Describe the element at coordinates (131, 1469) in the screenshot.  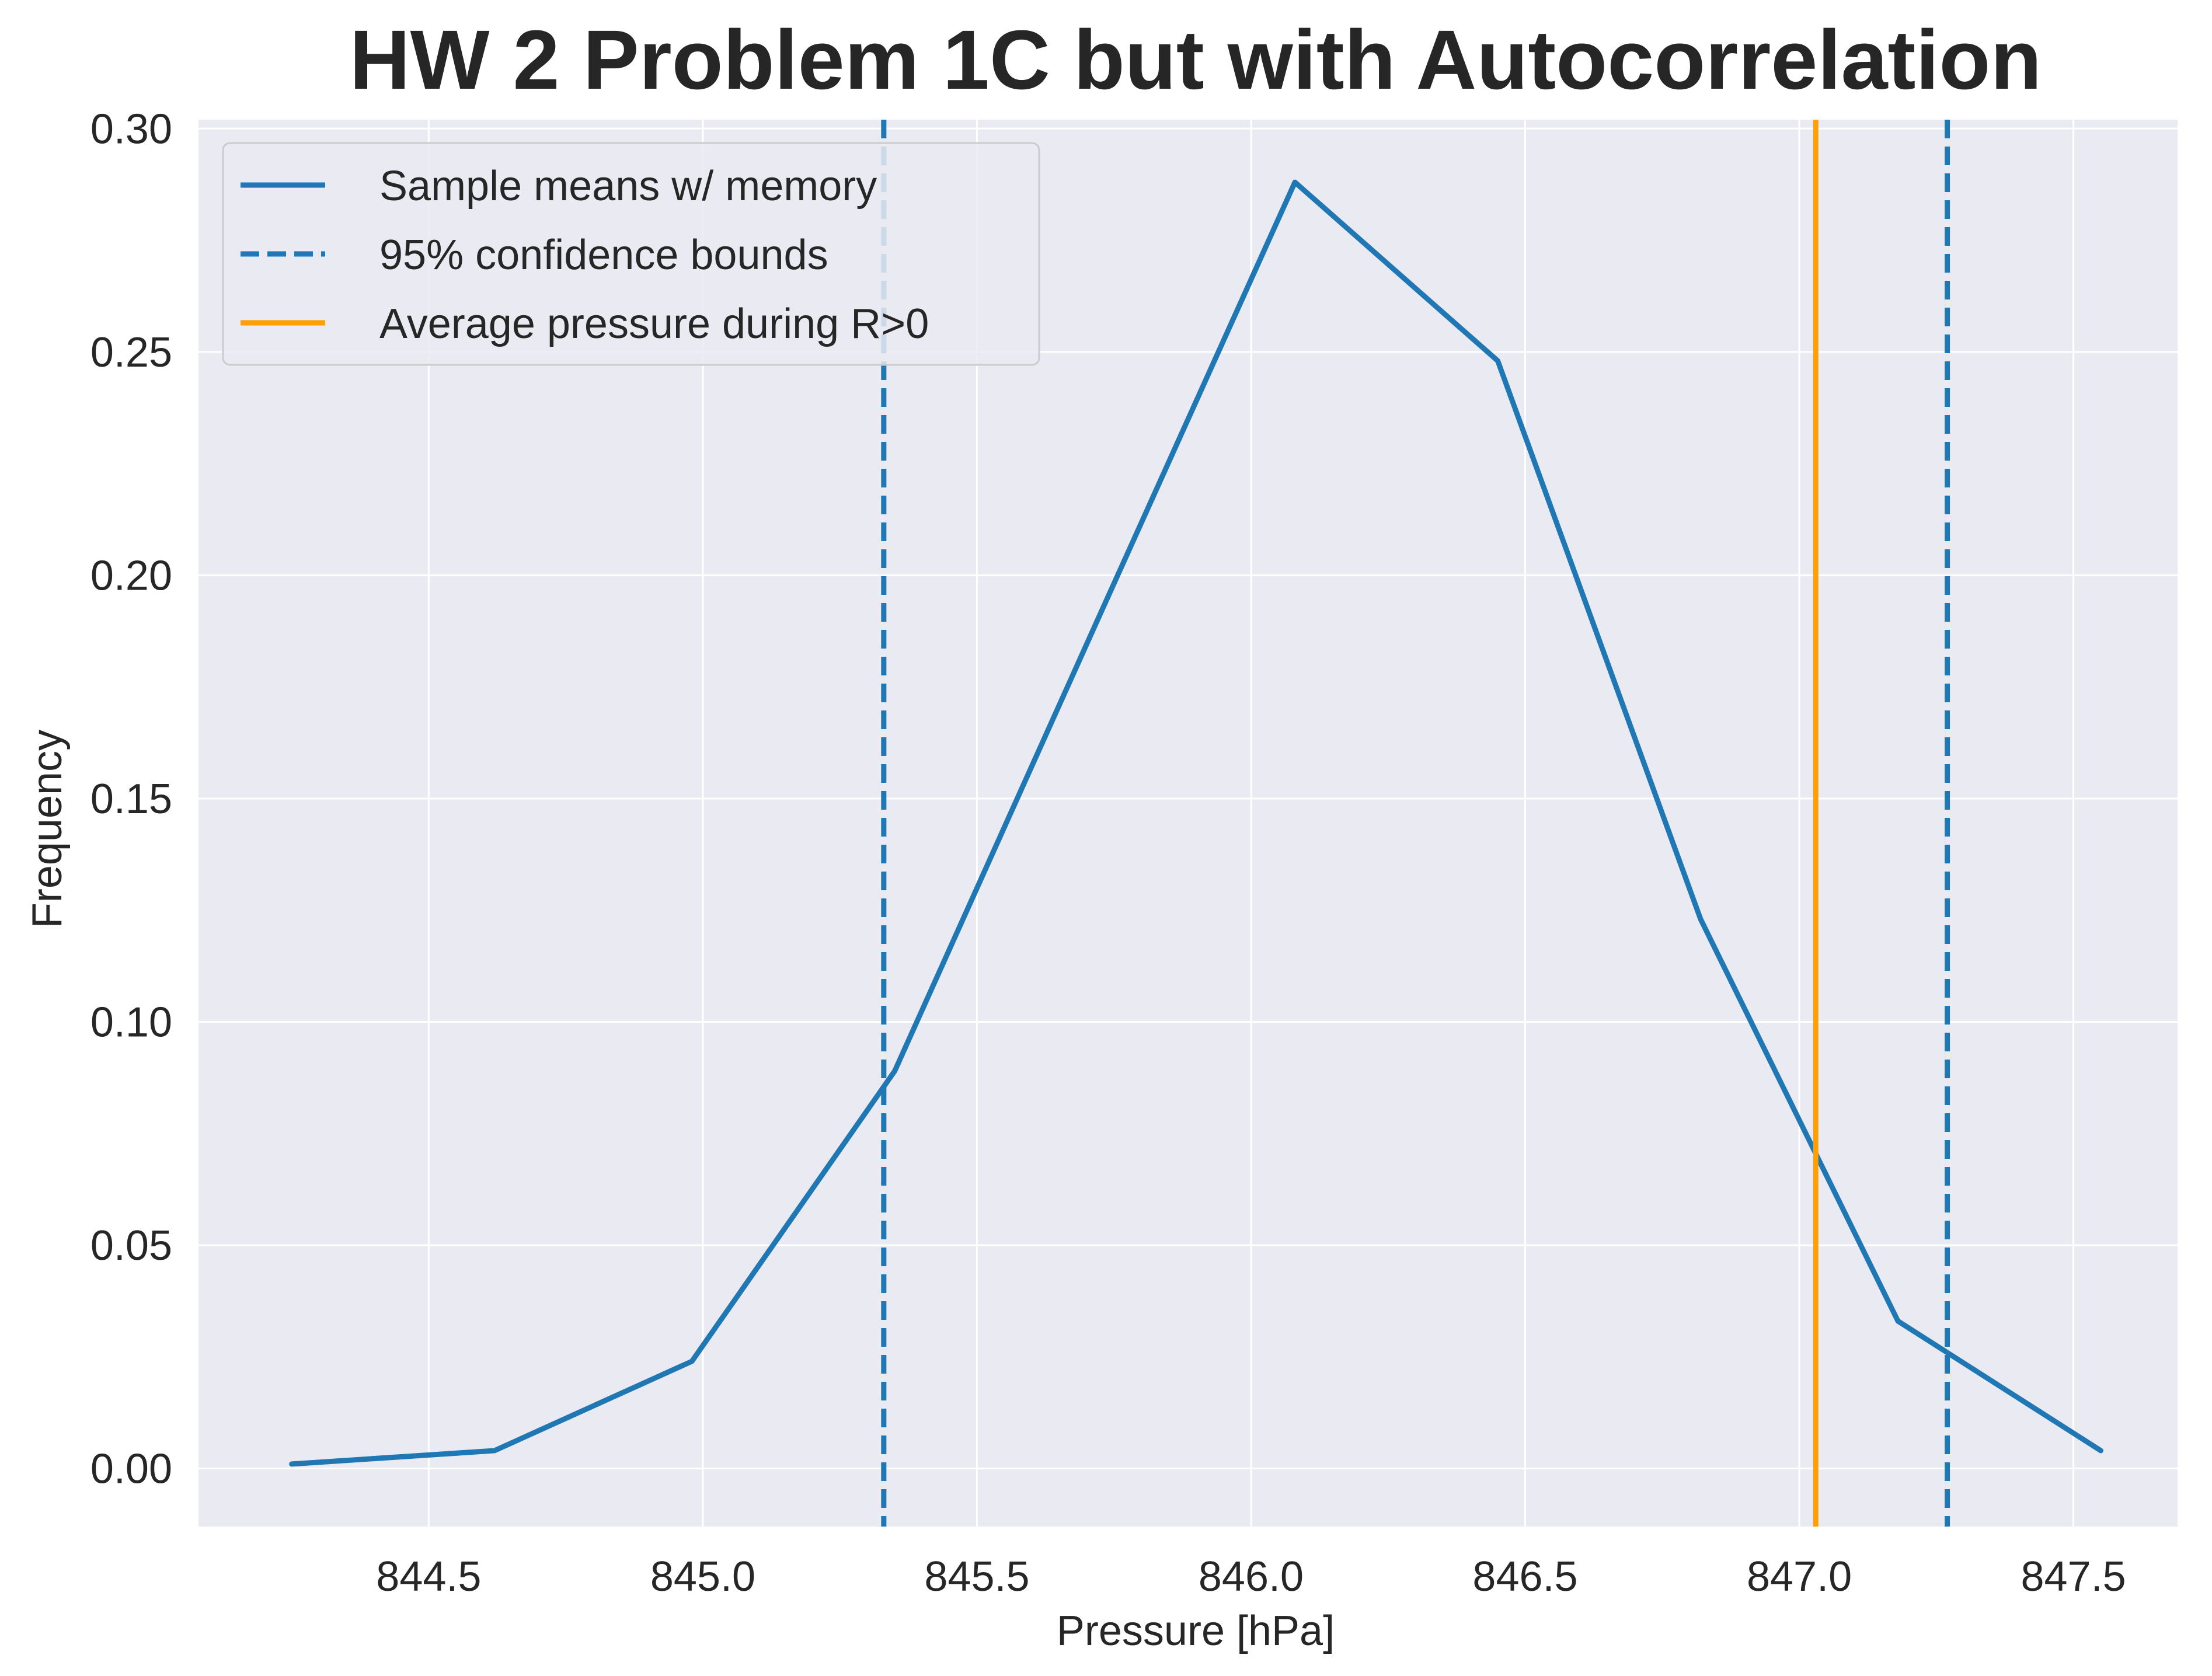
I see `y-tick-label: 0.00` at that location.